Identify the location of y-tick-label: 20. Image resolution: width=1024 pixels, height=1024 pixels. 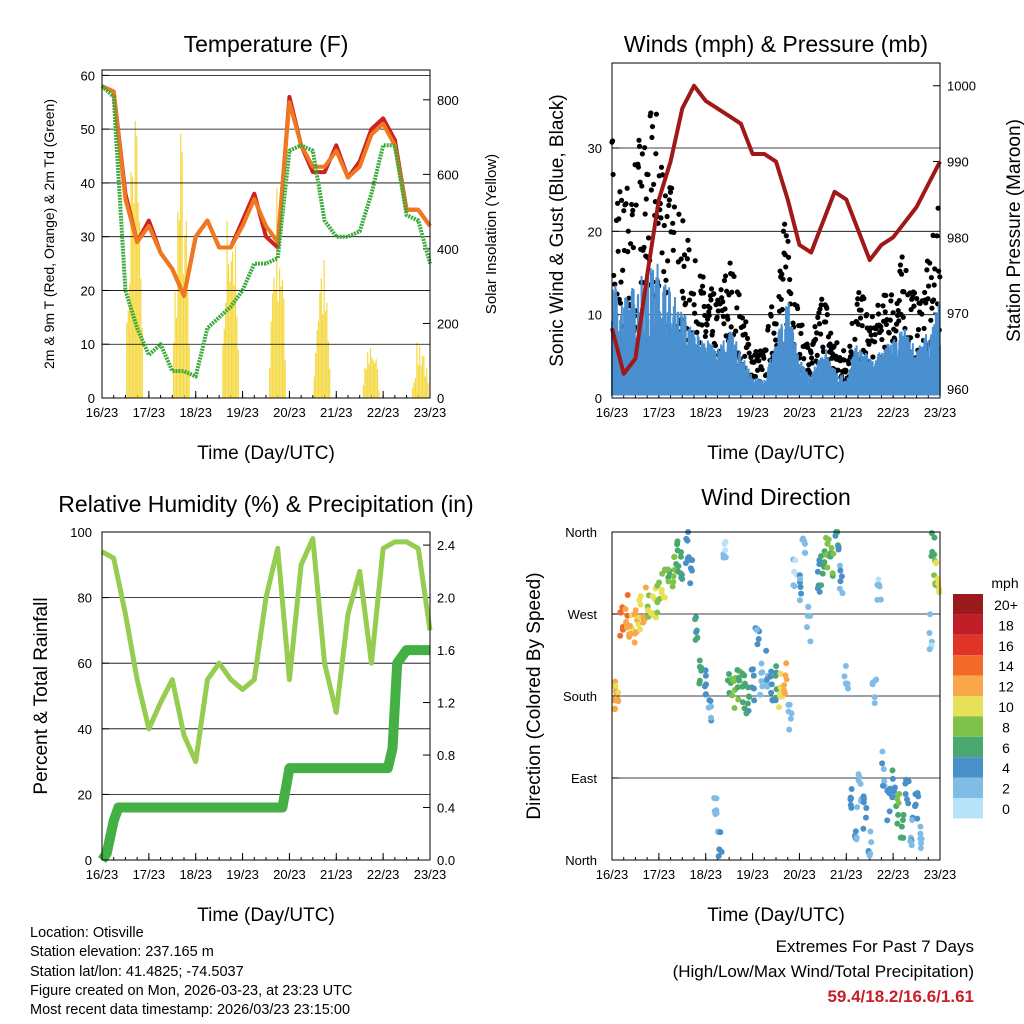
(595, 231).